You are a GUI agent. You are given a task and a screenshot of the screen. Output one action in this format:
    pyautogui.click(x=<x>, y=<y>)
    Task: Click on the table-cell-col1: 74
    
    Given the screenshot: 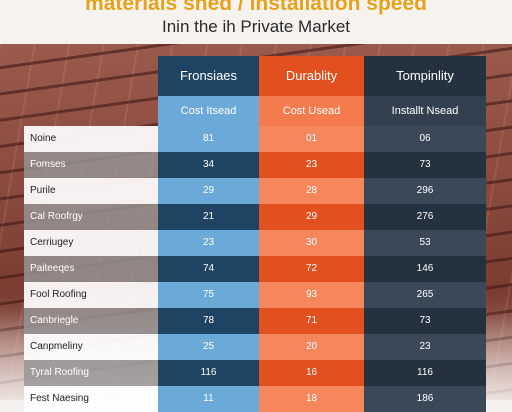 What is the action you would take?
    pyautogui.click(x=208, y=269)
    